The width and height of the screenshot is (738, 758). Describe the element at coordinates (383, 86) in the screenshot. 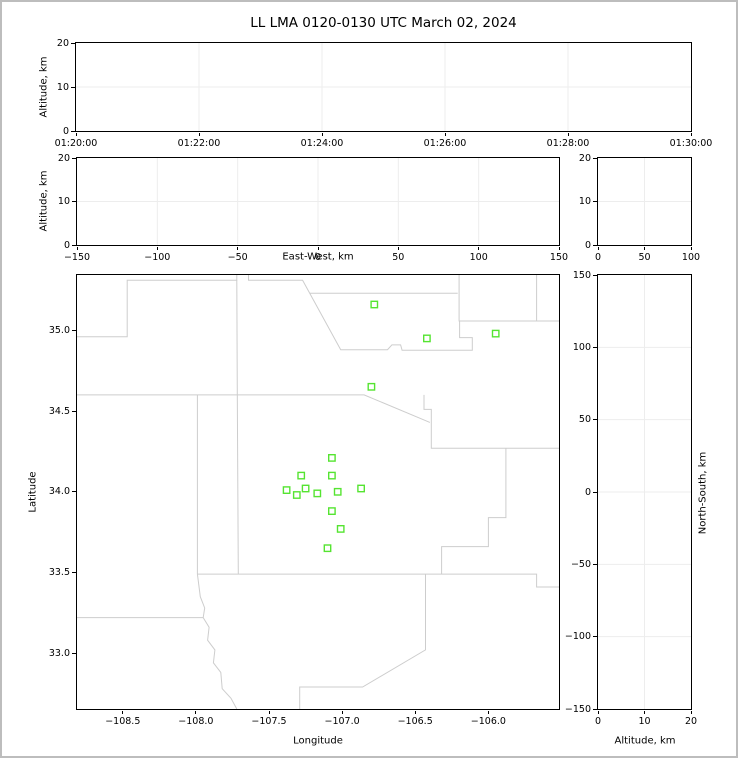

I see `panel-time-height` at that location.